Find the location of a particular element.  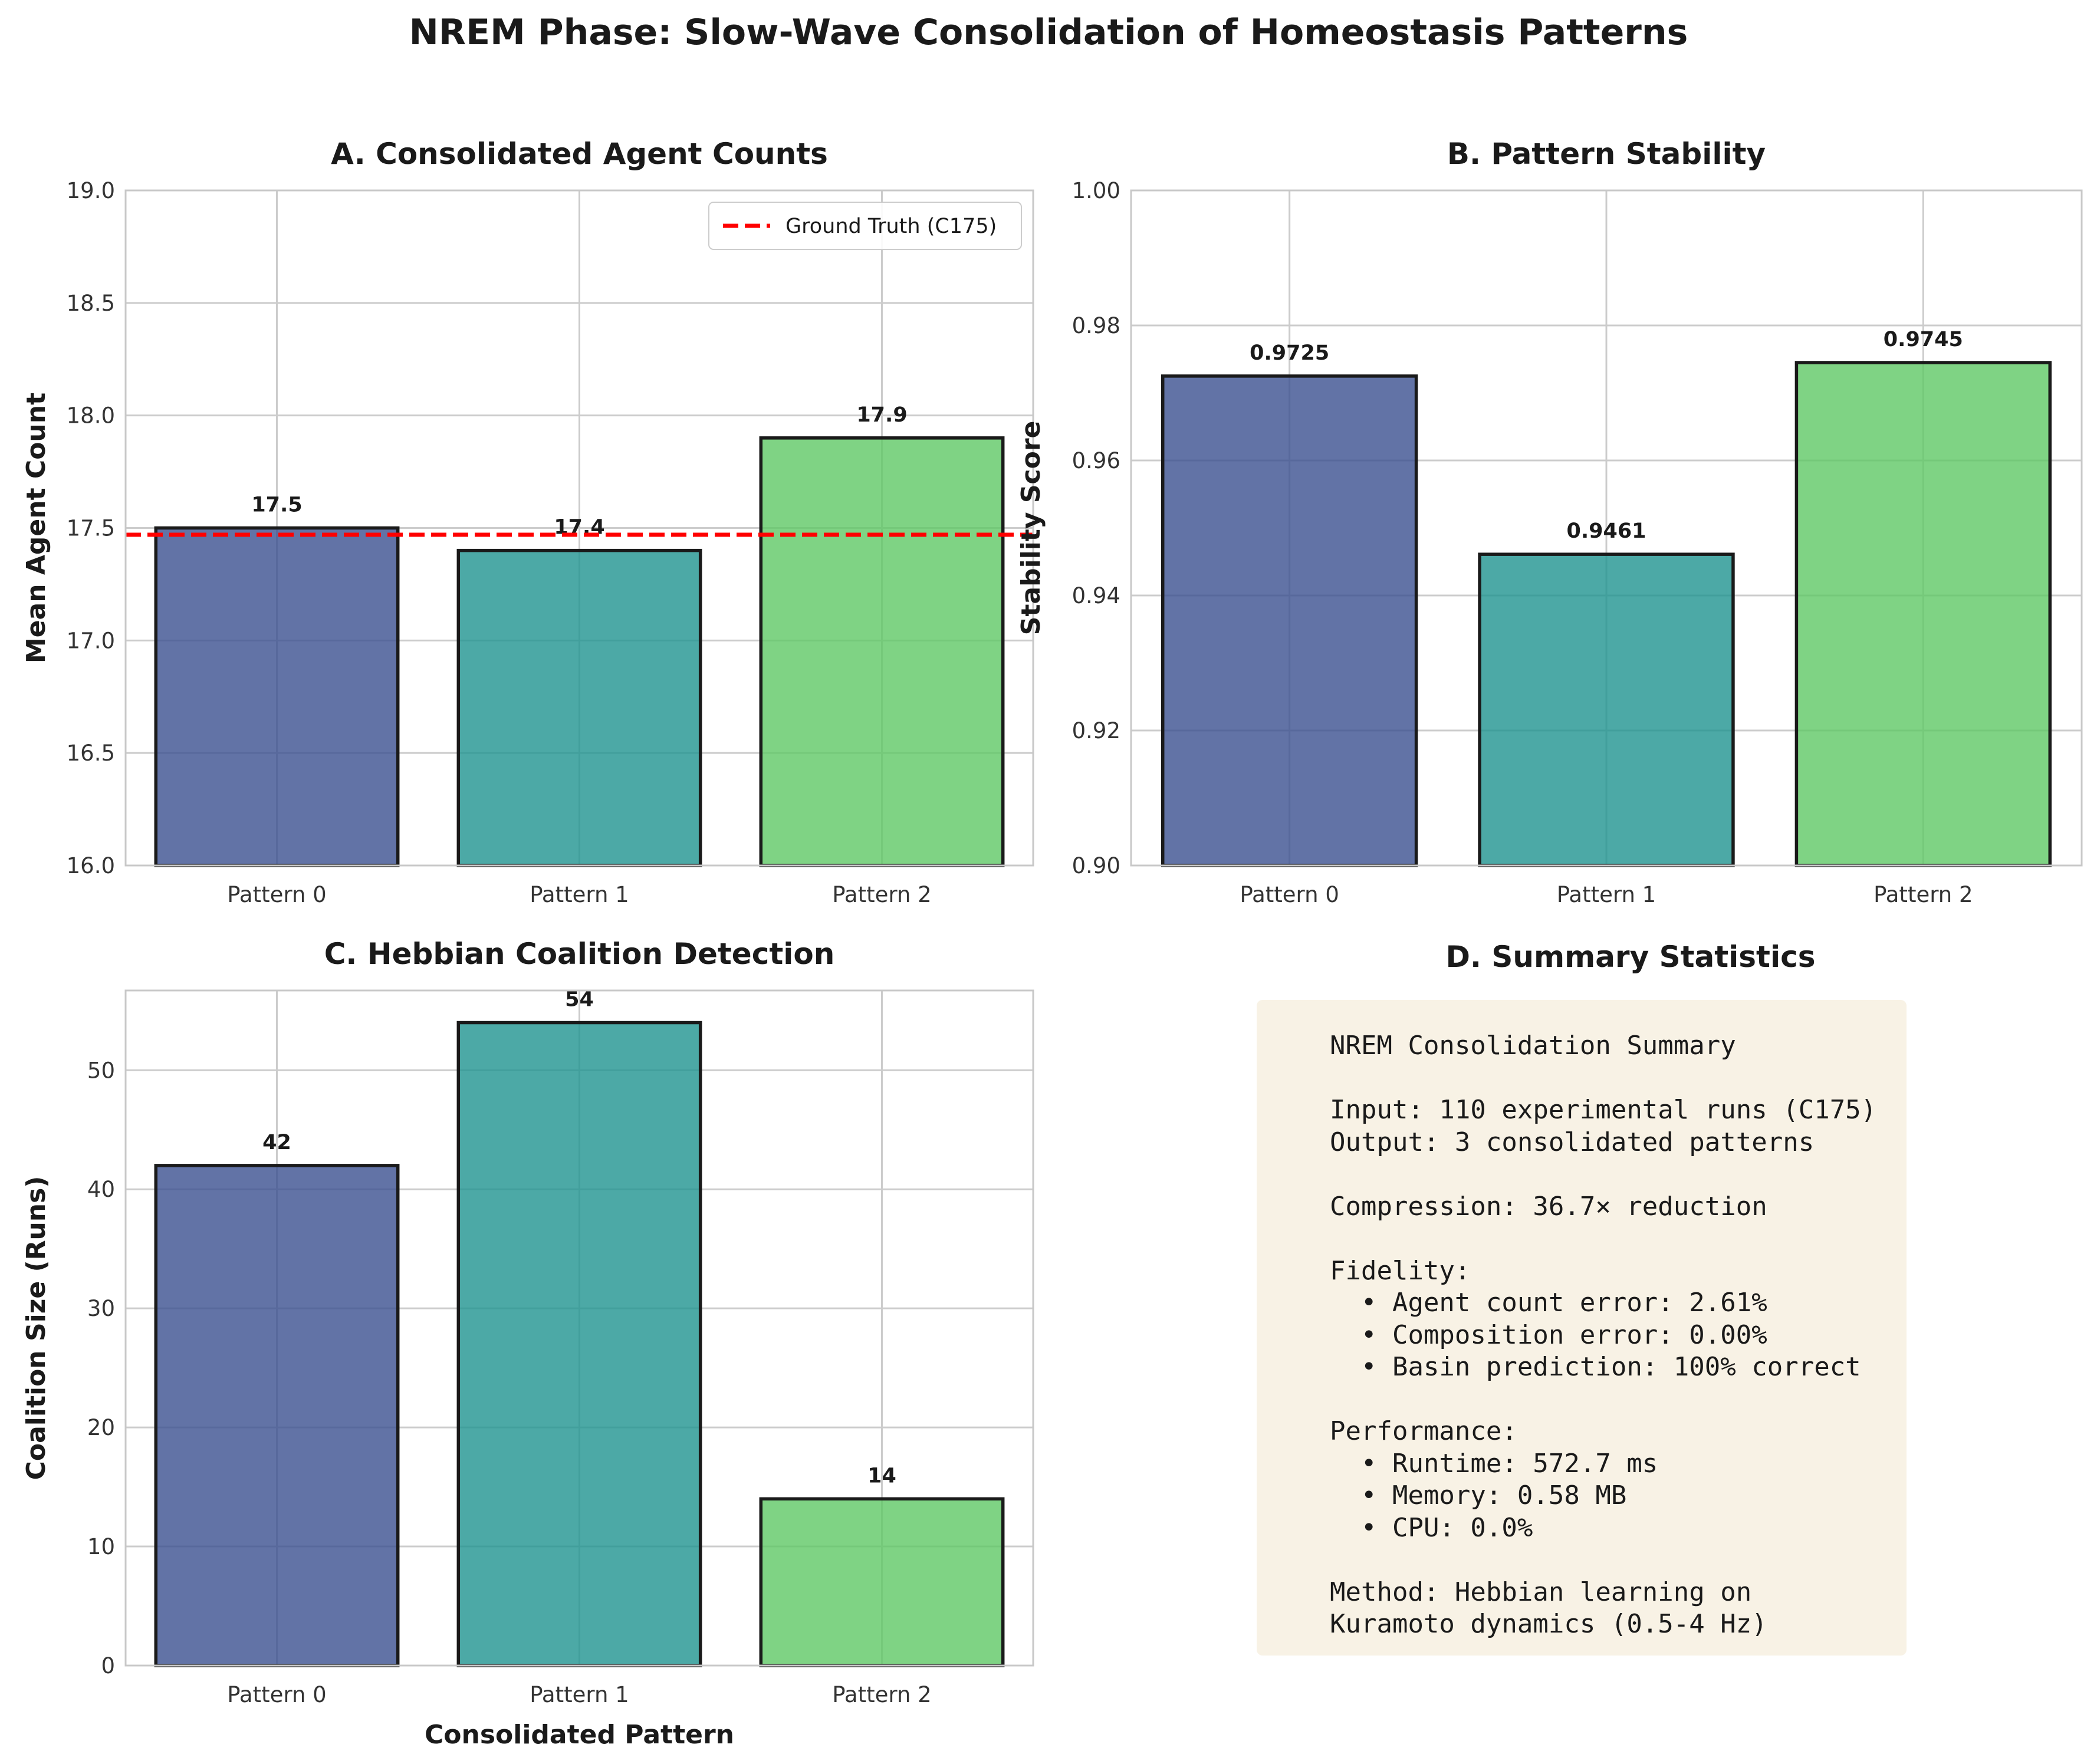

y-tick-label: 0.90 is located at coordinates (1096, 865).